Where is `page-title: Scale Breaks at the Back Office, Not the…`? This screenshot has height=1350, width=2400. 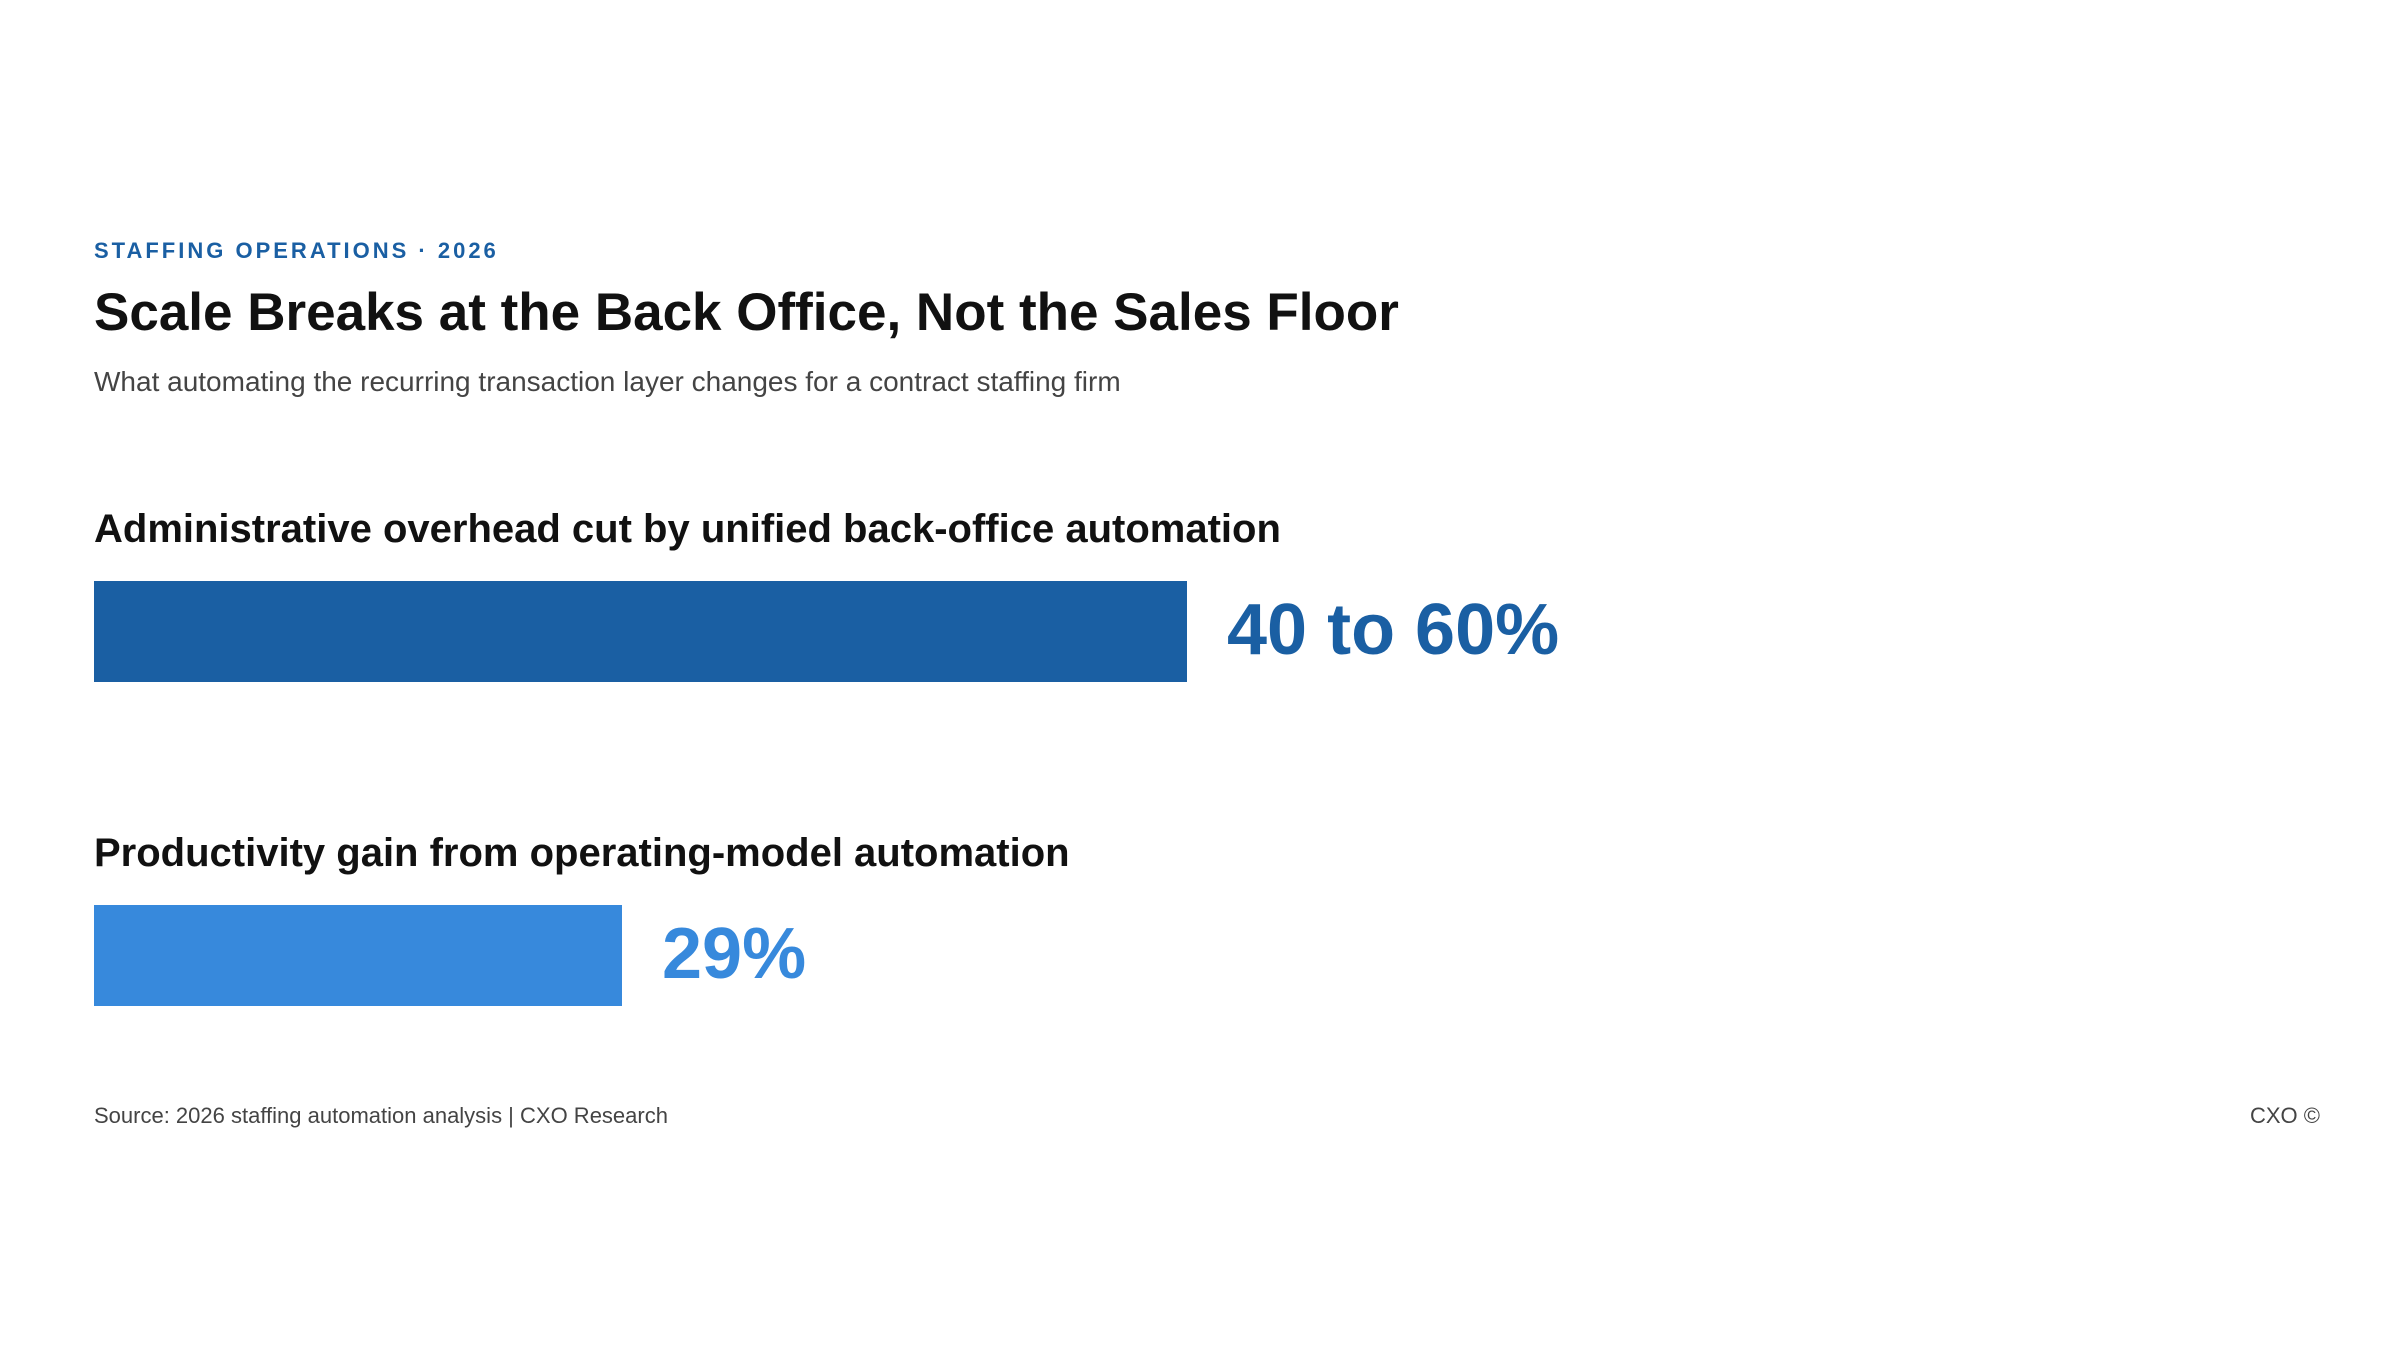 page-title: Scale Breaks at the Back Office, Not the… is located at coordinates (746, 312).